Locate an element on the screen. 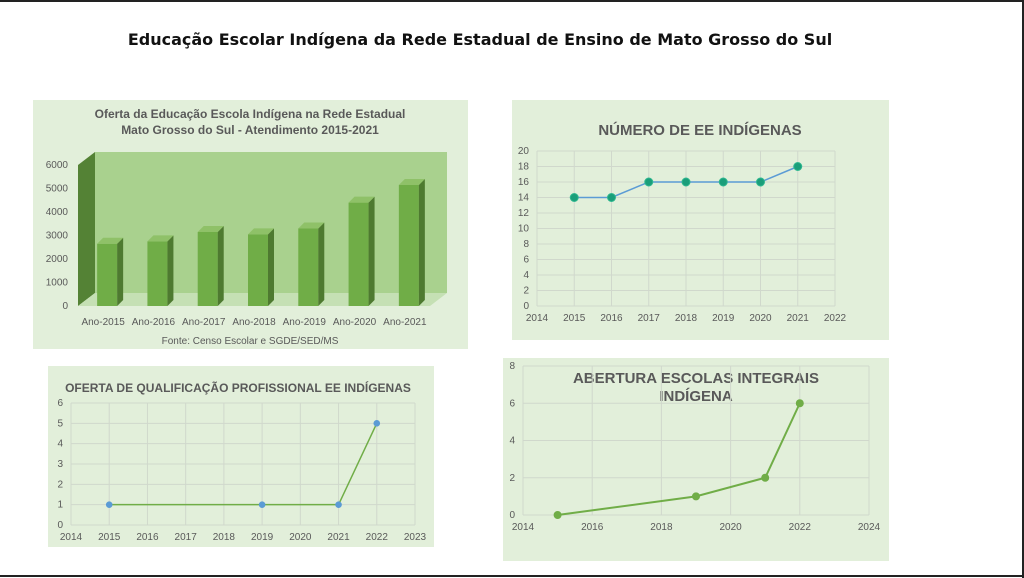  y-tick-label: 3 is located at coordinates (60, 464).